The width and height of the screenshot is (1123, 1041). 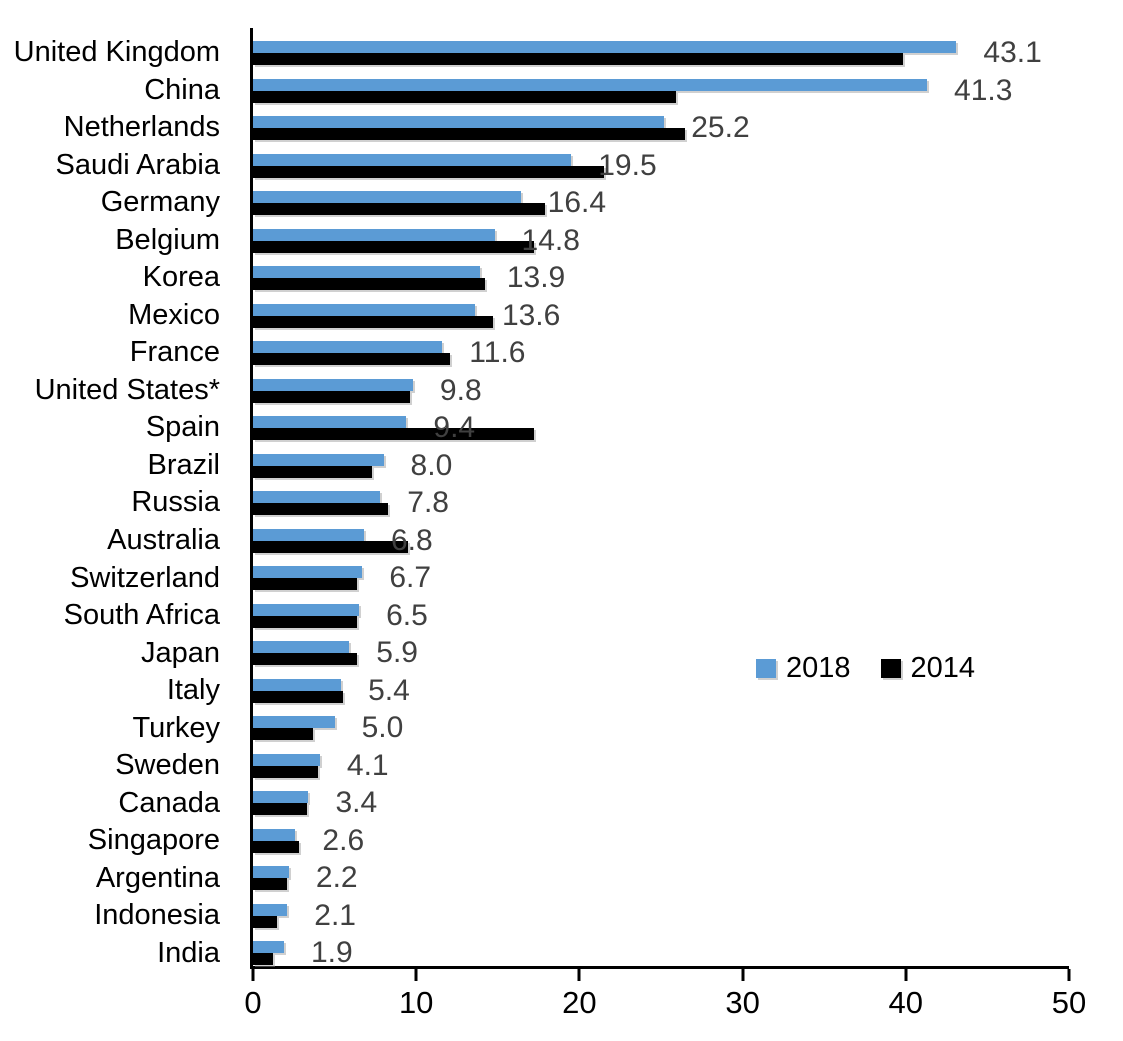 What do you see at coordinates (332, 953) in the screenshot?
I see `value-label: 1.9` at bounding box center [332, 953].